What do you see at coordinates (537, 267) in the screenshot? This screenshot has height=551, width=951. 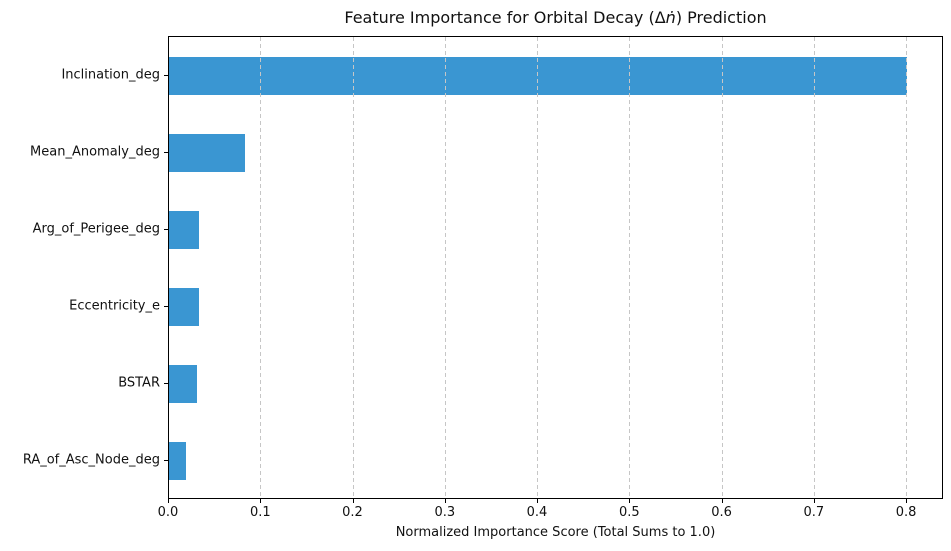 I see `gridline-x-0.4` at bounding box center [537, 267].